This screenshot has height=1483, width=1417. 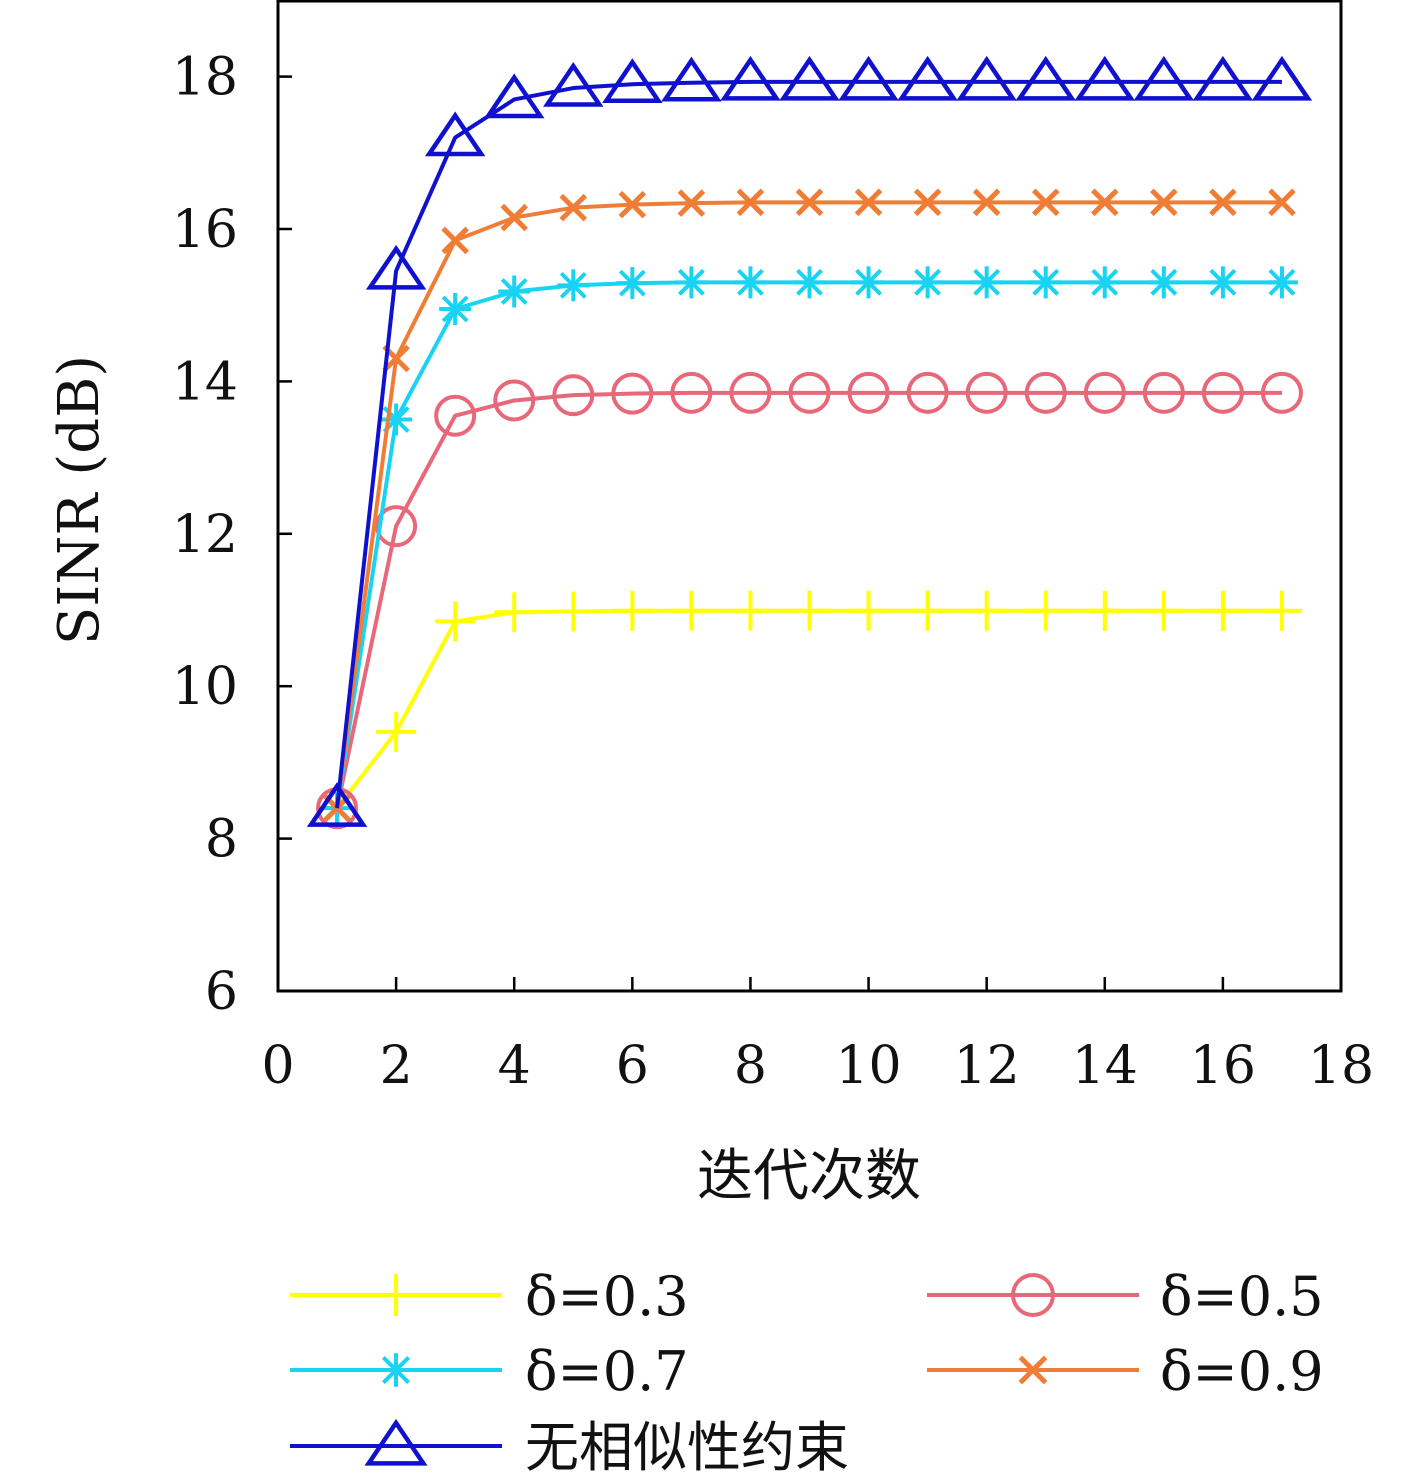 I want to click on x-tick-label: 16, so click(x=1223, y=1066).